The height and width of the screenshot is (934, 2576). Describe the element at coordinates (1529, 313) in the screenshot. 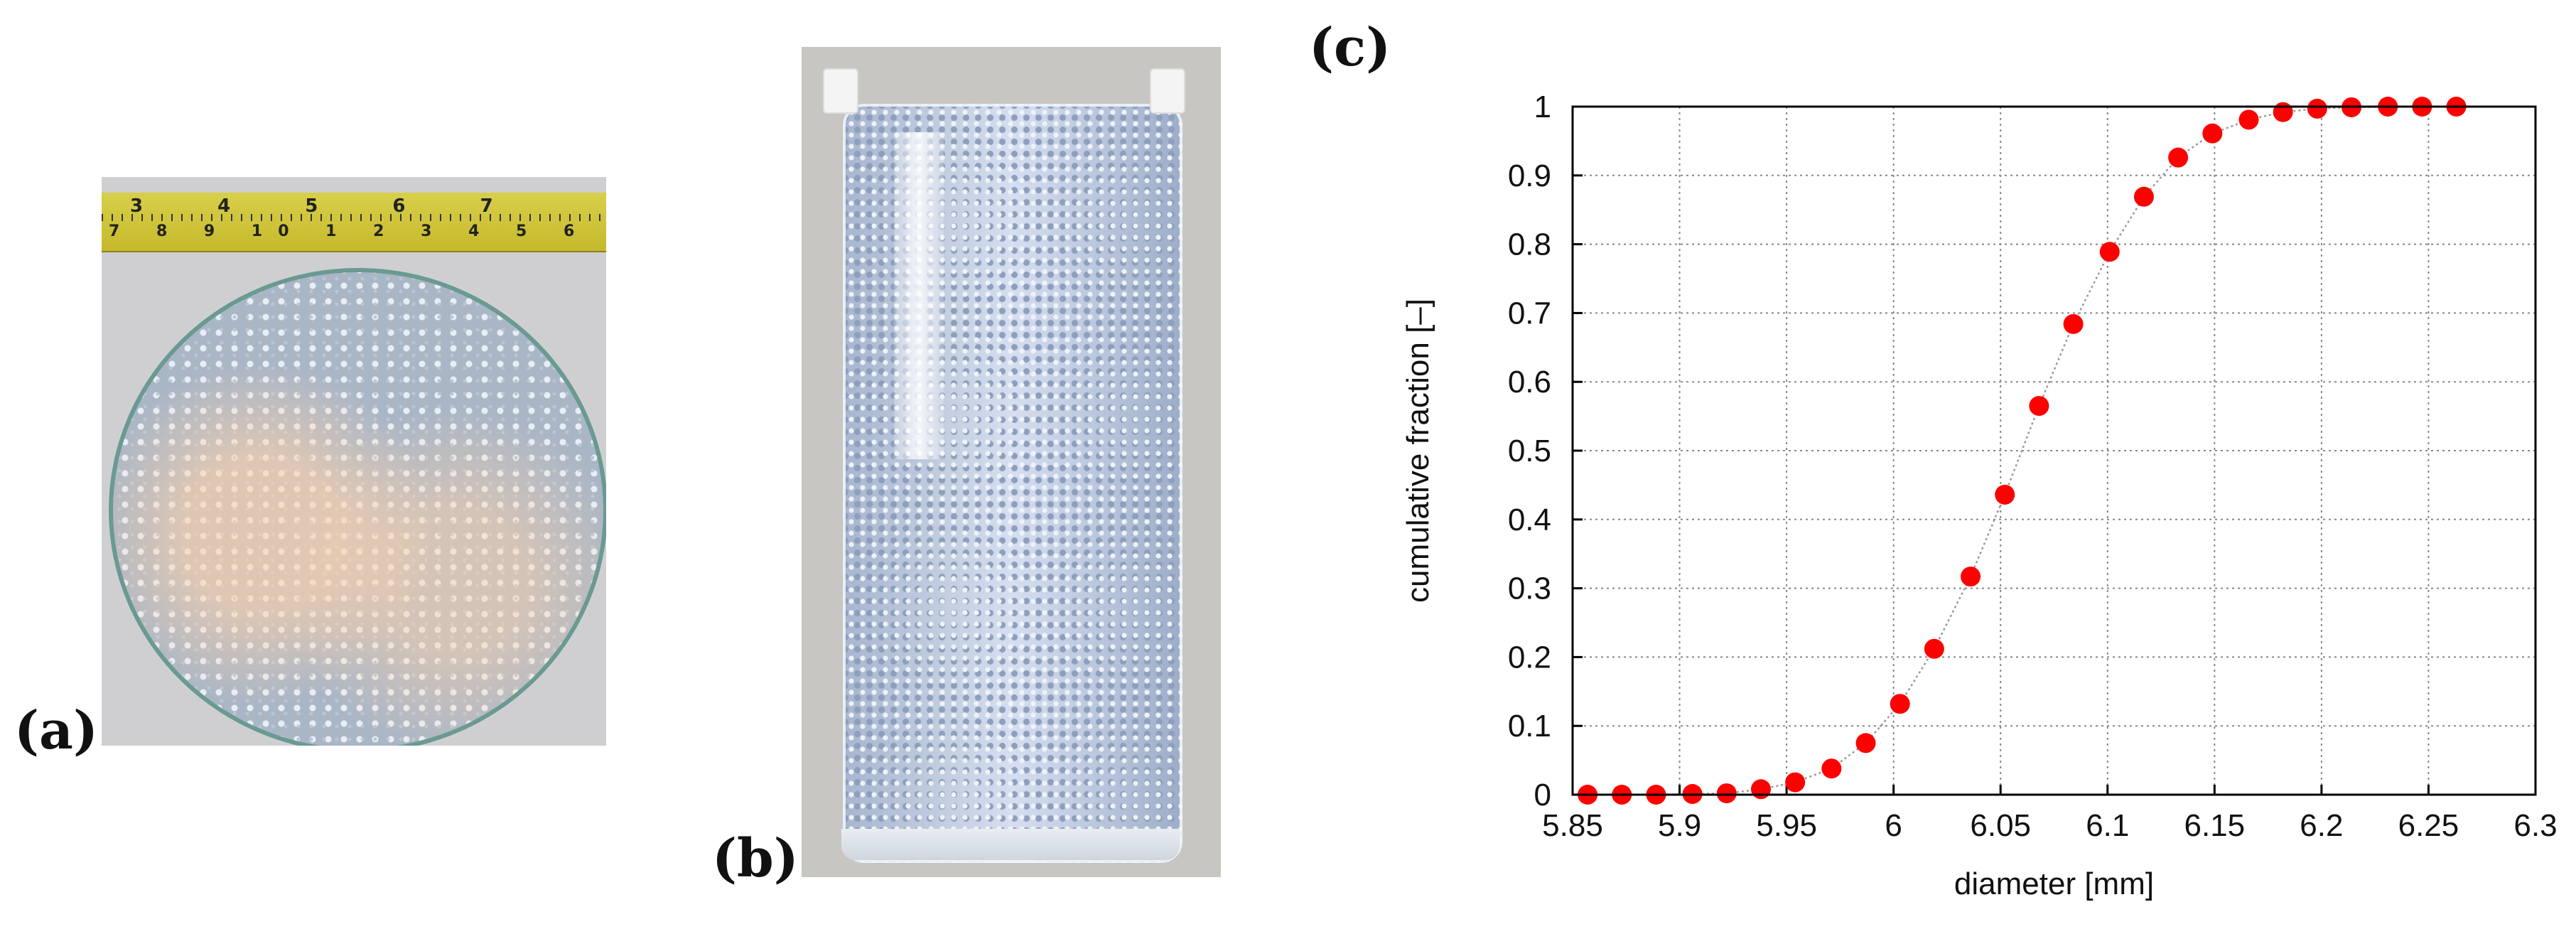

I see `y-tick-label: 0.7` at that location.